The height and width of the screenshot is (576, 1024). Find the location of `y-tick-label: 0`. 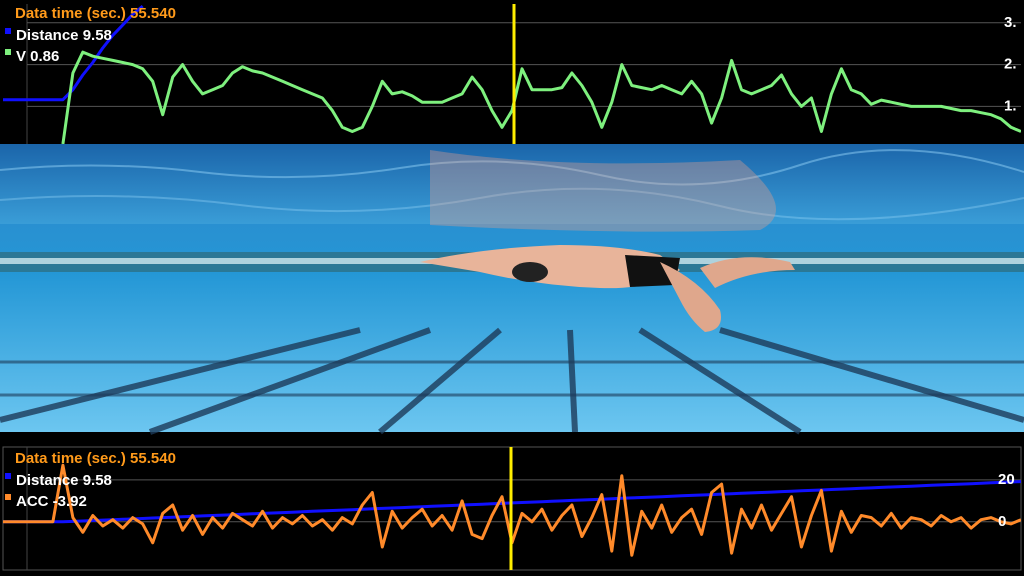

y-tick-label: 0 is located at coordinates (1002, 521).